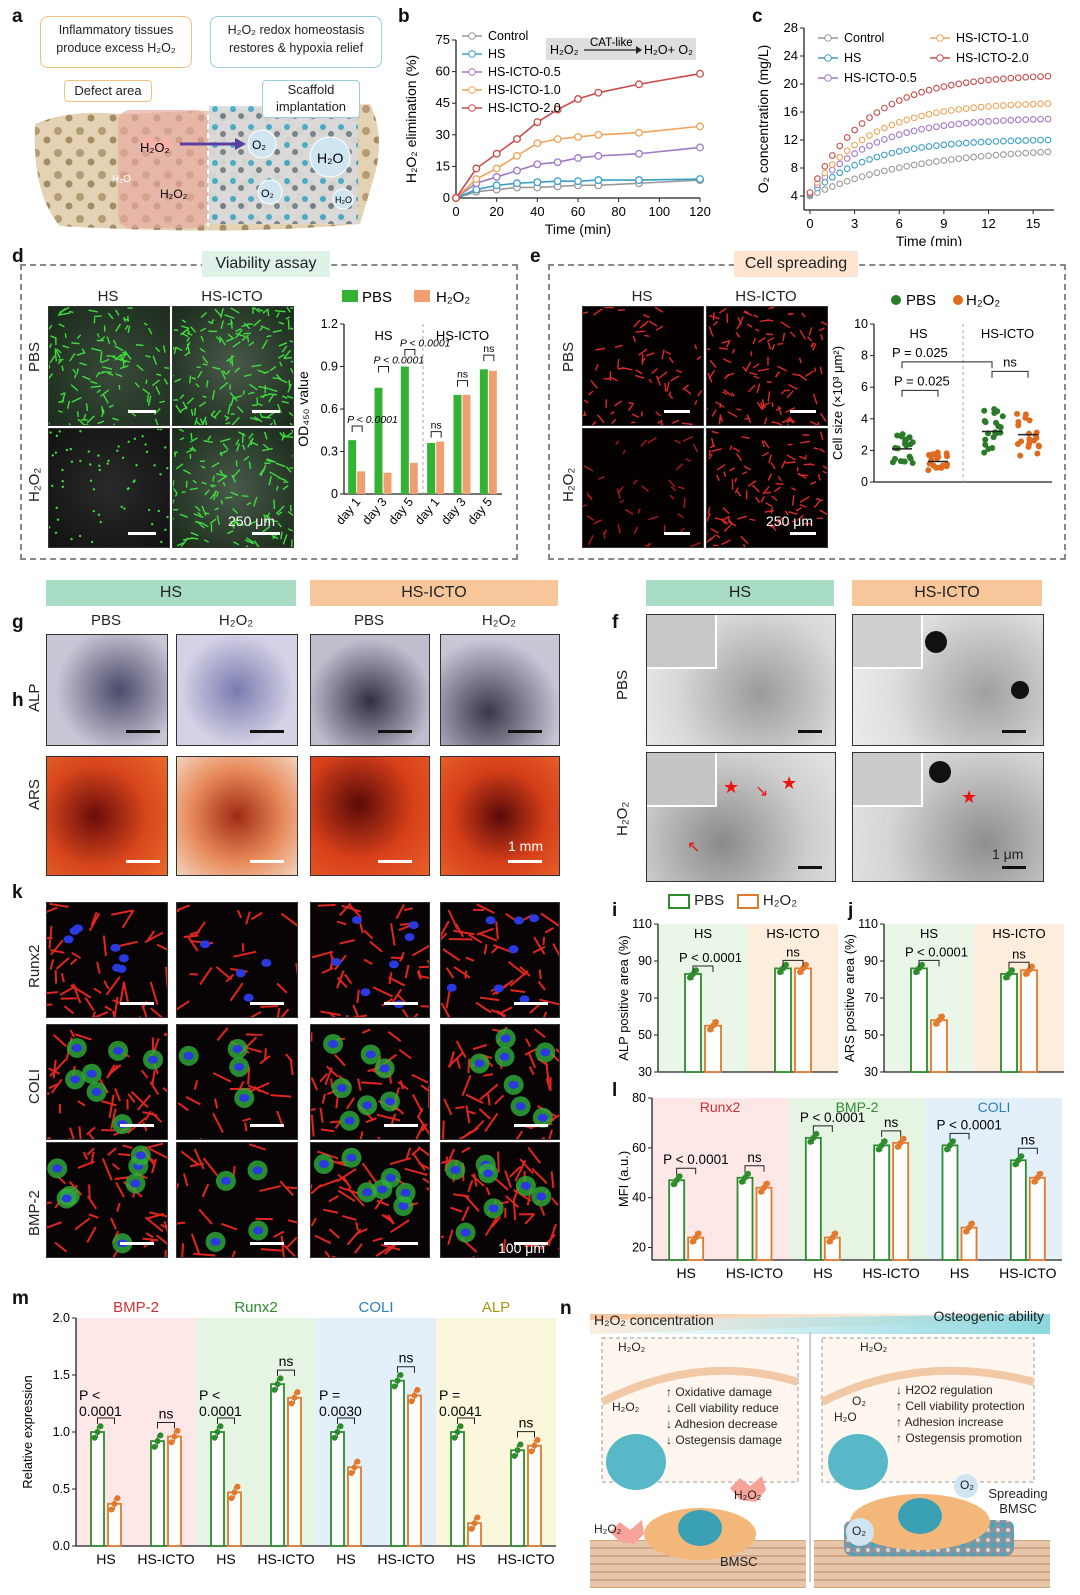 The width and height of the screenshot is (1080, 1595). I want to click on sig-label: P = 0.025, so click(922, 381).